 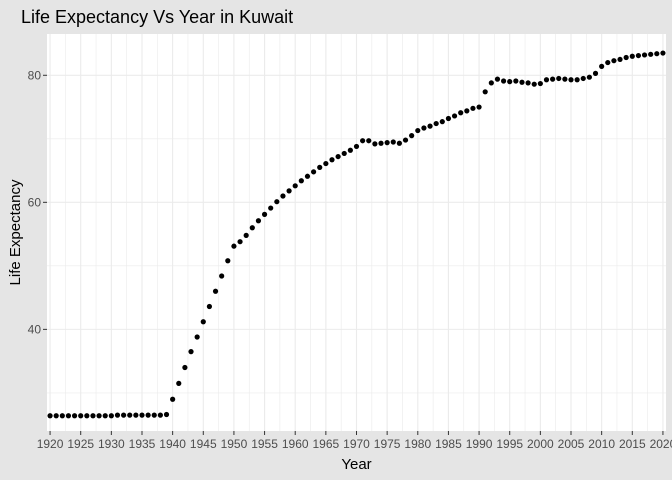 I want to click on x-tick-label: 1960, so click(x=295, y=444).